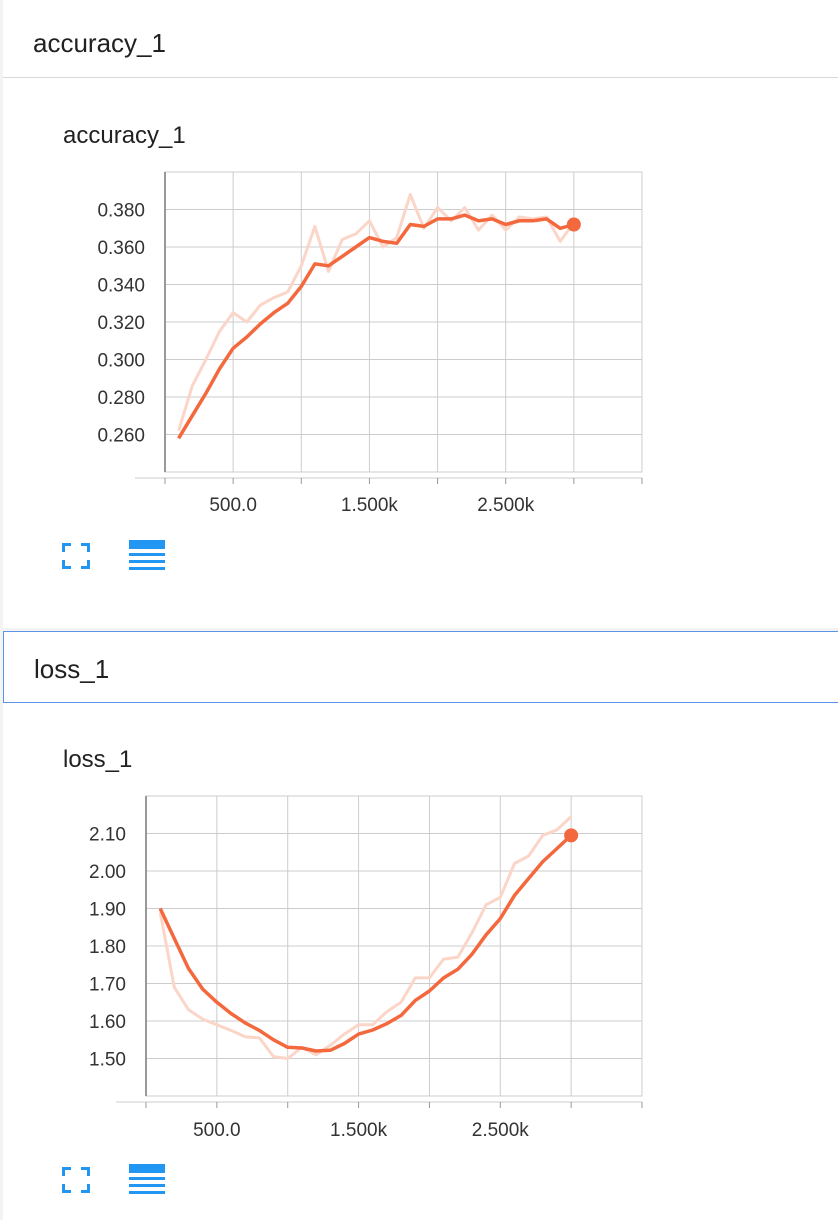 The width and height of the screenshot is (838, 1220). What do you see at coordinates (420, 667) in the screenshot?
I see `loss-section-header: loss_1` at bounding box center [420, 667].